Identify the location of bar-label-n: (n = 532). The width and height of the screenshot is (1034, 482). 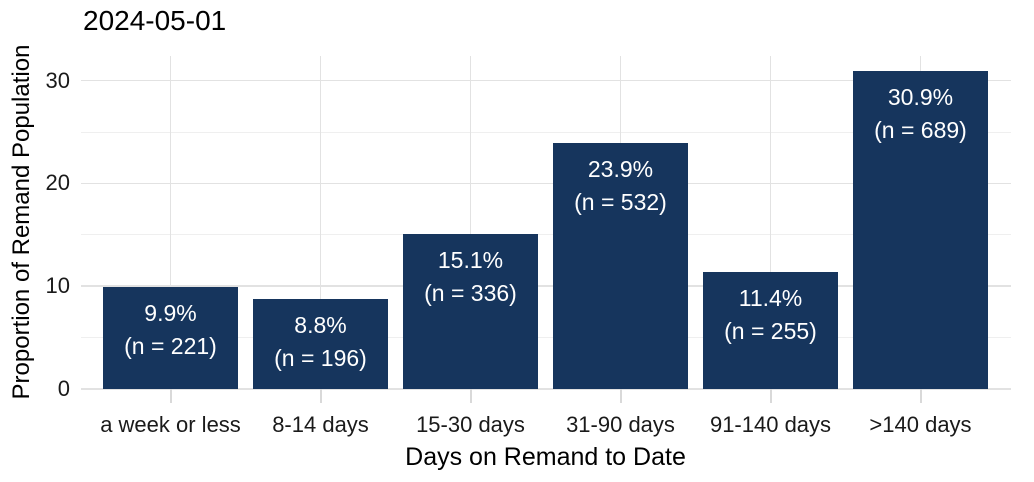
(620, 202).